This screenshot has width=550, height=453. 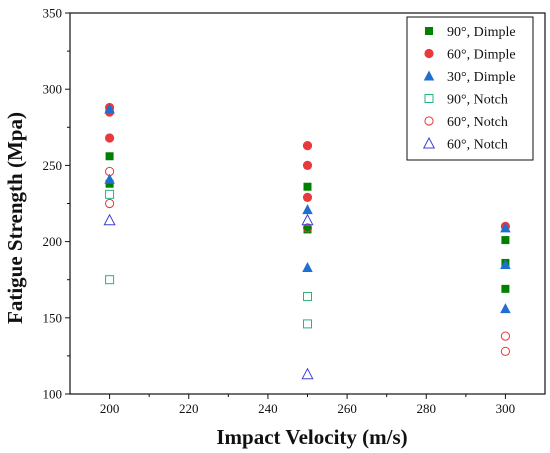 I want to click on y-tick-label: 350, so click(x=53, y=13).